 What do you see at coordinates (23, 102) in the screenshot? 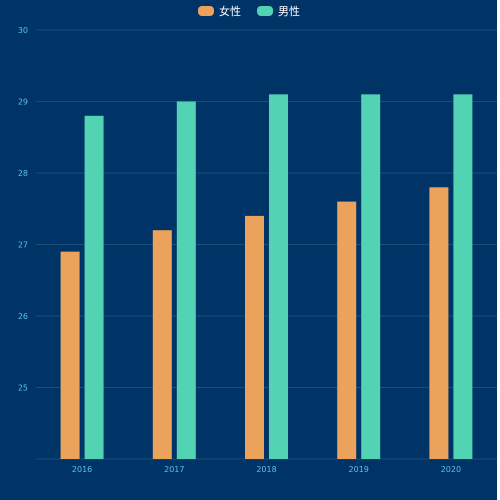
I see `y-tick-label: 29` at bounding box center [23, 102].